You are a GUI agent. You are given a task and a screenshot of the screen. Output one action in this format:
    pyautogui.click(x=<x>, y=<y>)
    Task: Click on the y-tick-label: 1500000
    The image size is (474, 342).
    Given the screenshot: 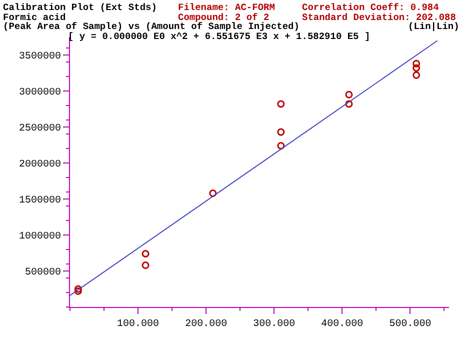 What is the action you would take?
    pyautogui.click(x=39, y=201)
    